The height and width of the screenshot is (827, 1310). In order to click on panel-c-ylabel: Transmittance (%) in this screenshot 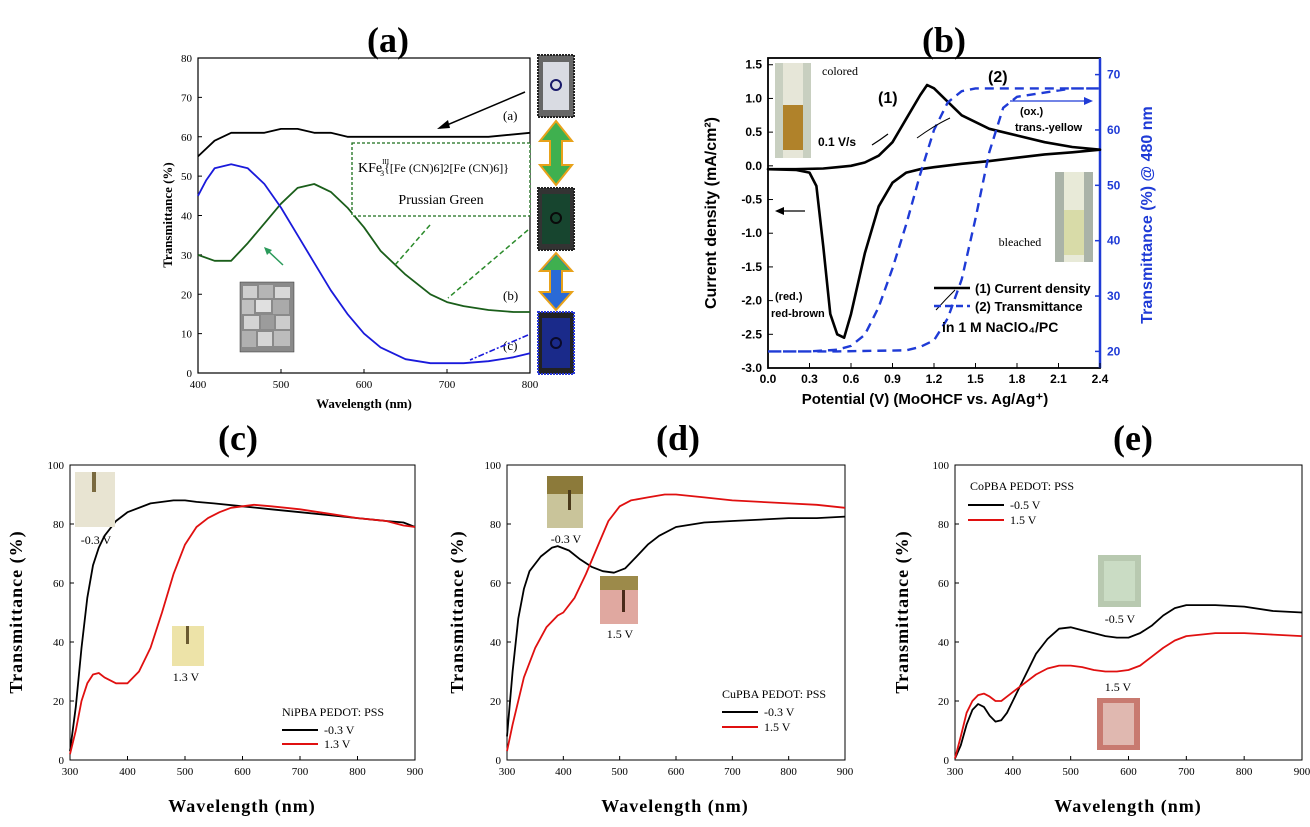, I will do `click(16, 611)`.